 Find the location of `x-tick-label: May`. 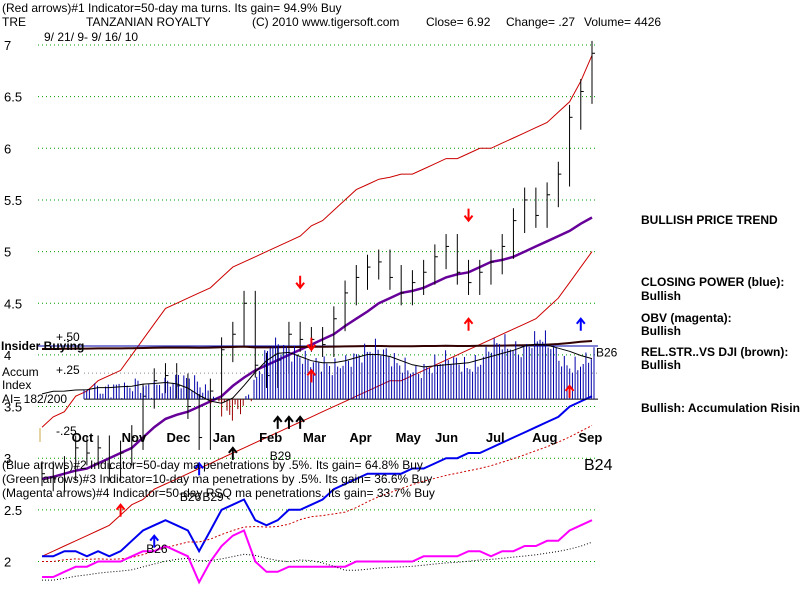

x-tick-label: May is located at coordinates (409, 437).